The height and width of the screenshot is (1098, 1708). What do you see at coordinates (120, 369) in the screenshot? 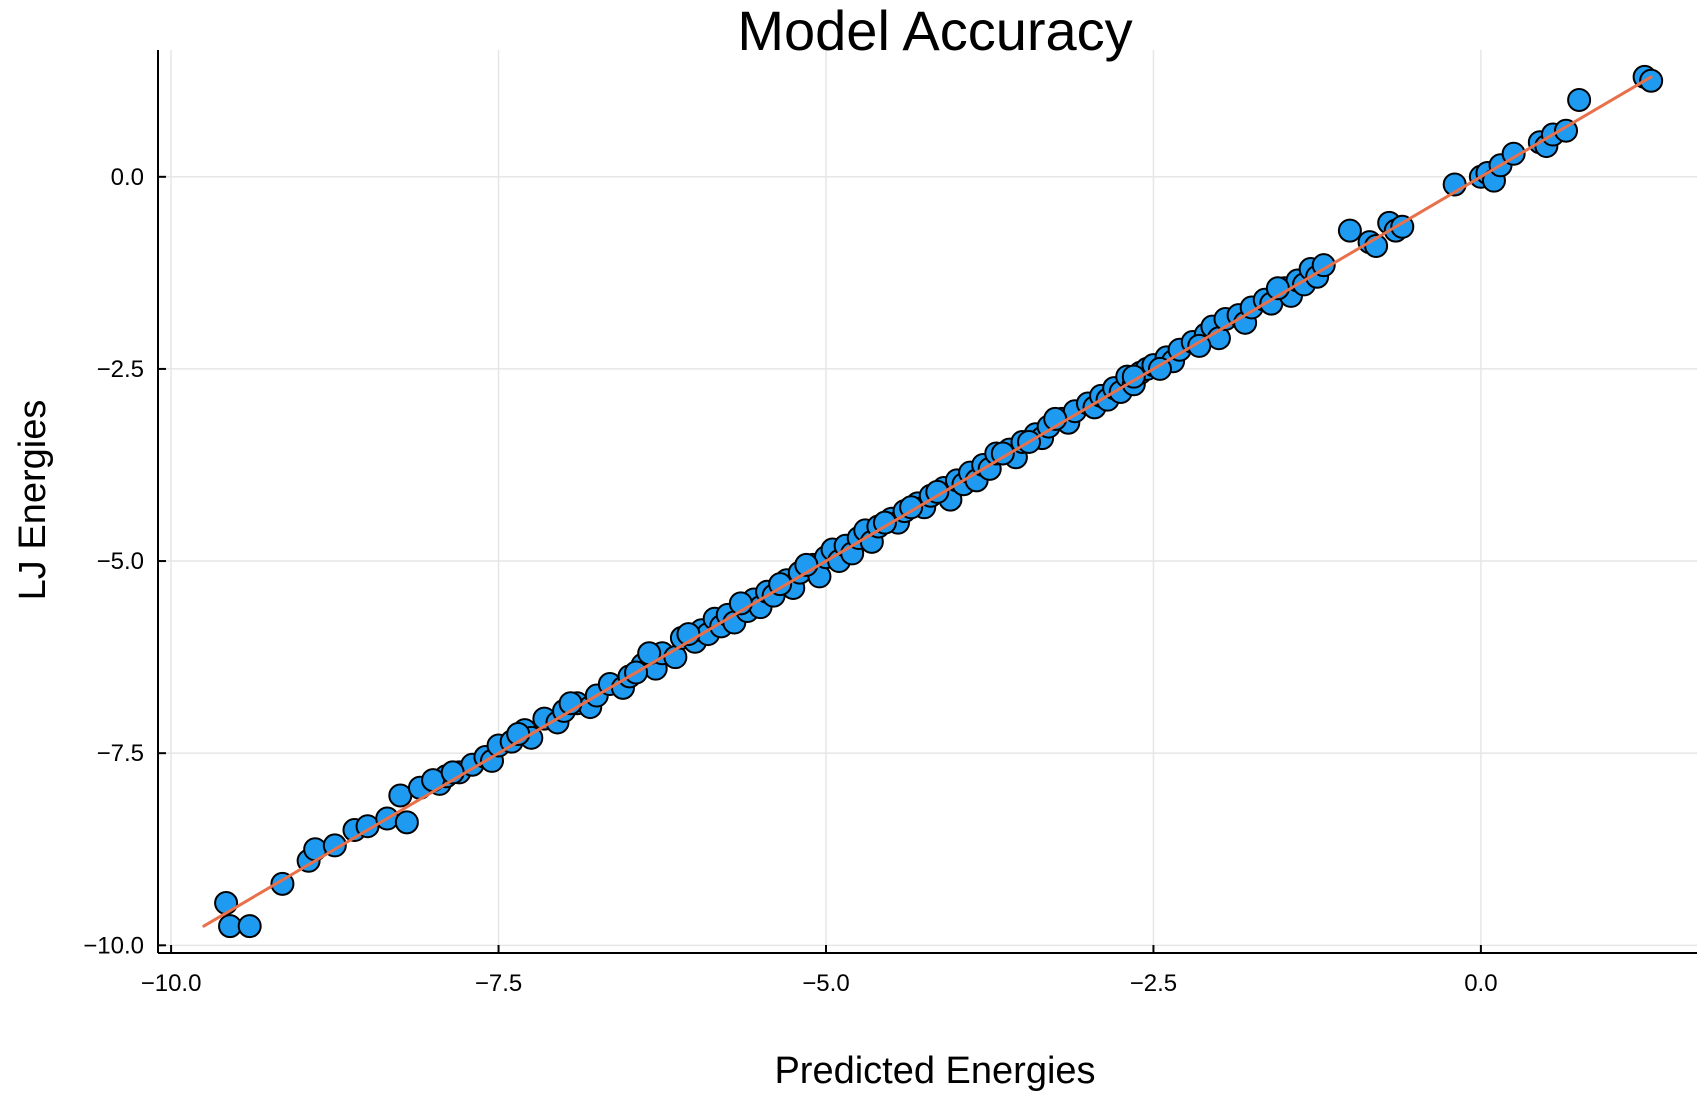
I see `y-tick-label: −2.5` at bounding box center [120, 369].